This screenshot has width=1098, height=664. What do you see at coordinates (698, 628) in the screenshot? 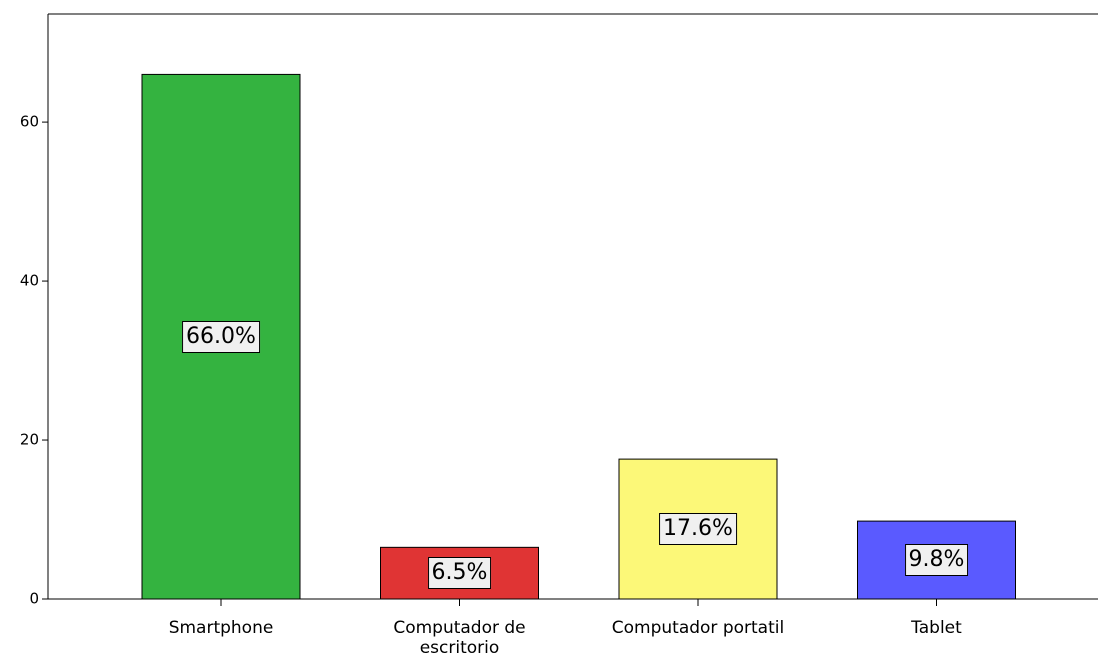
I see `x-tick-label: Computador portatil` at bounding box center [698, 628].